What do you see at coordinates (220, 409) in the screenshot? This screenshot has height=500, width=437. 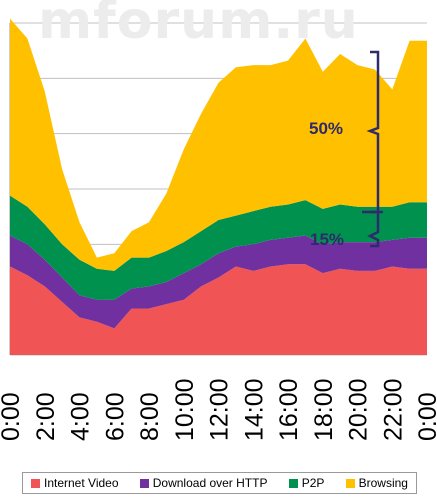 I see `x-tick-label: 12:00` at bounding box center [220, 409].